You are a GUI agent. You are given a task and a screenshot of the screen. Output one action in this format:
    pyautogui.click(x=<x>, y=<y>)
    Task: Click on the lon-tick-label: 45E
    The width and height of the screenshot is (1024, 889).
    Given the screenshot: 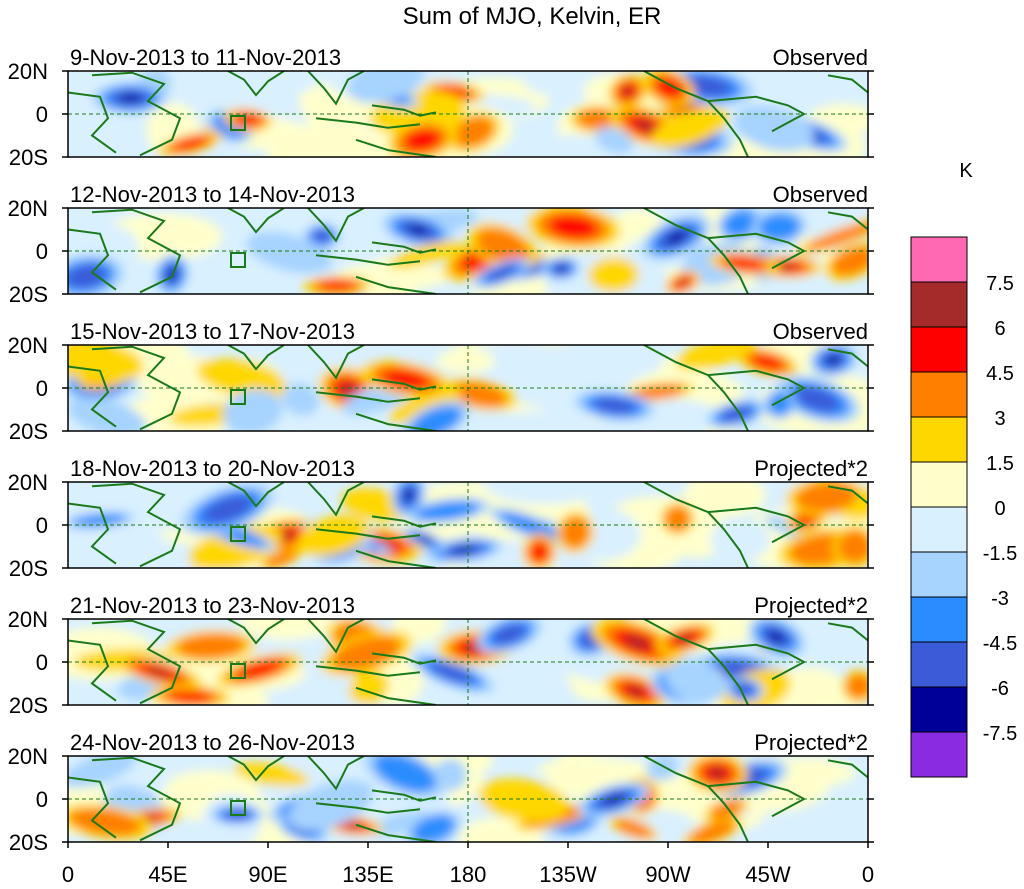 What is the action you would take?
    pyautogui.click(x=167, y=874)
    